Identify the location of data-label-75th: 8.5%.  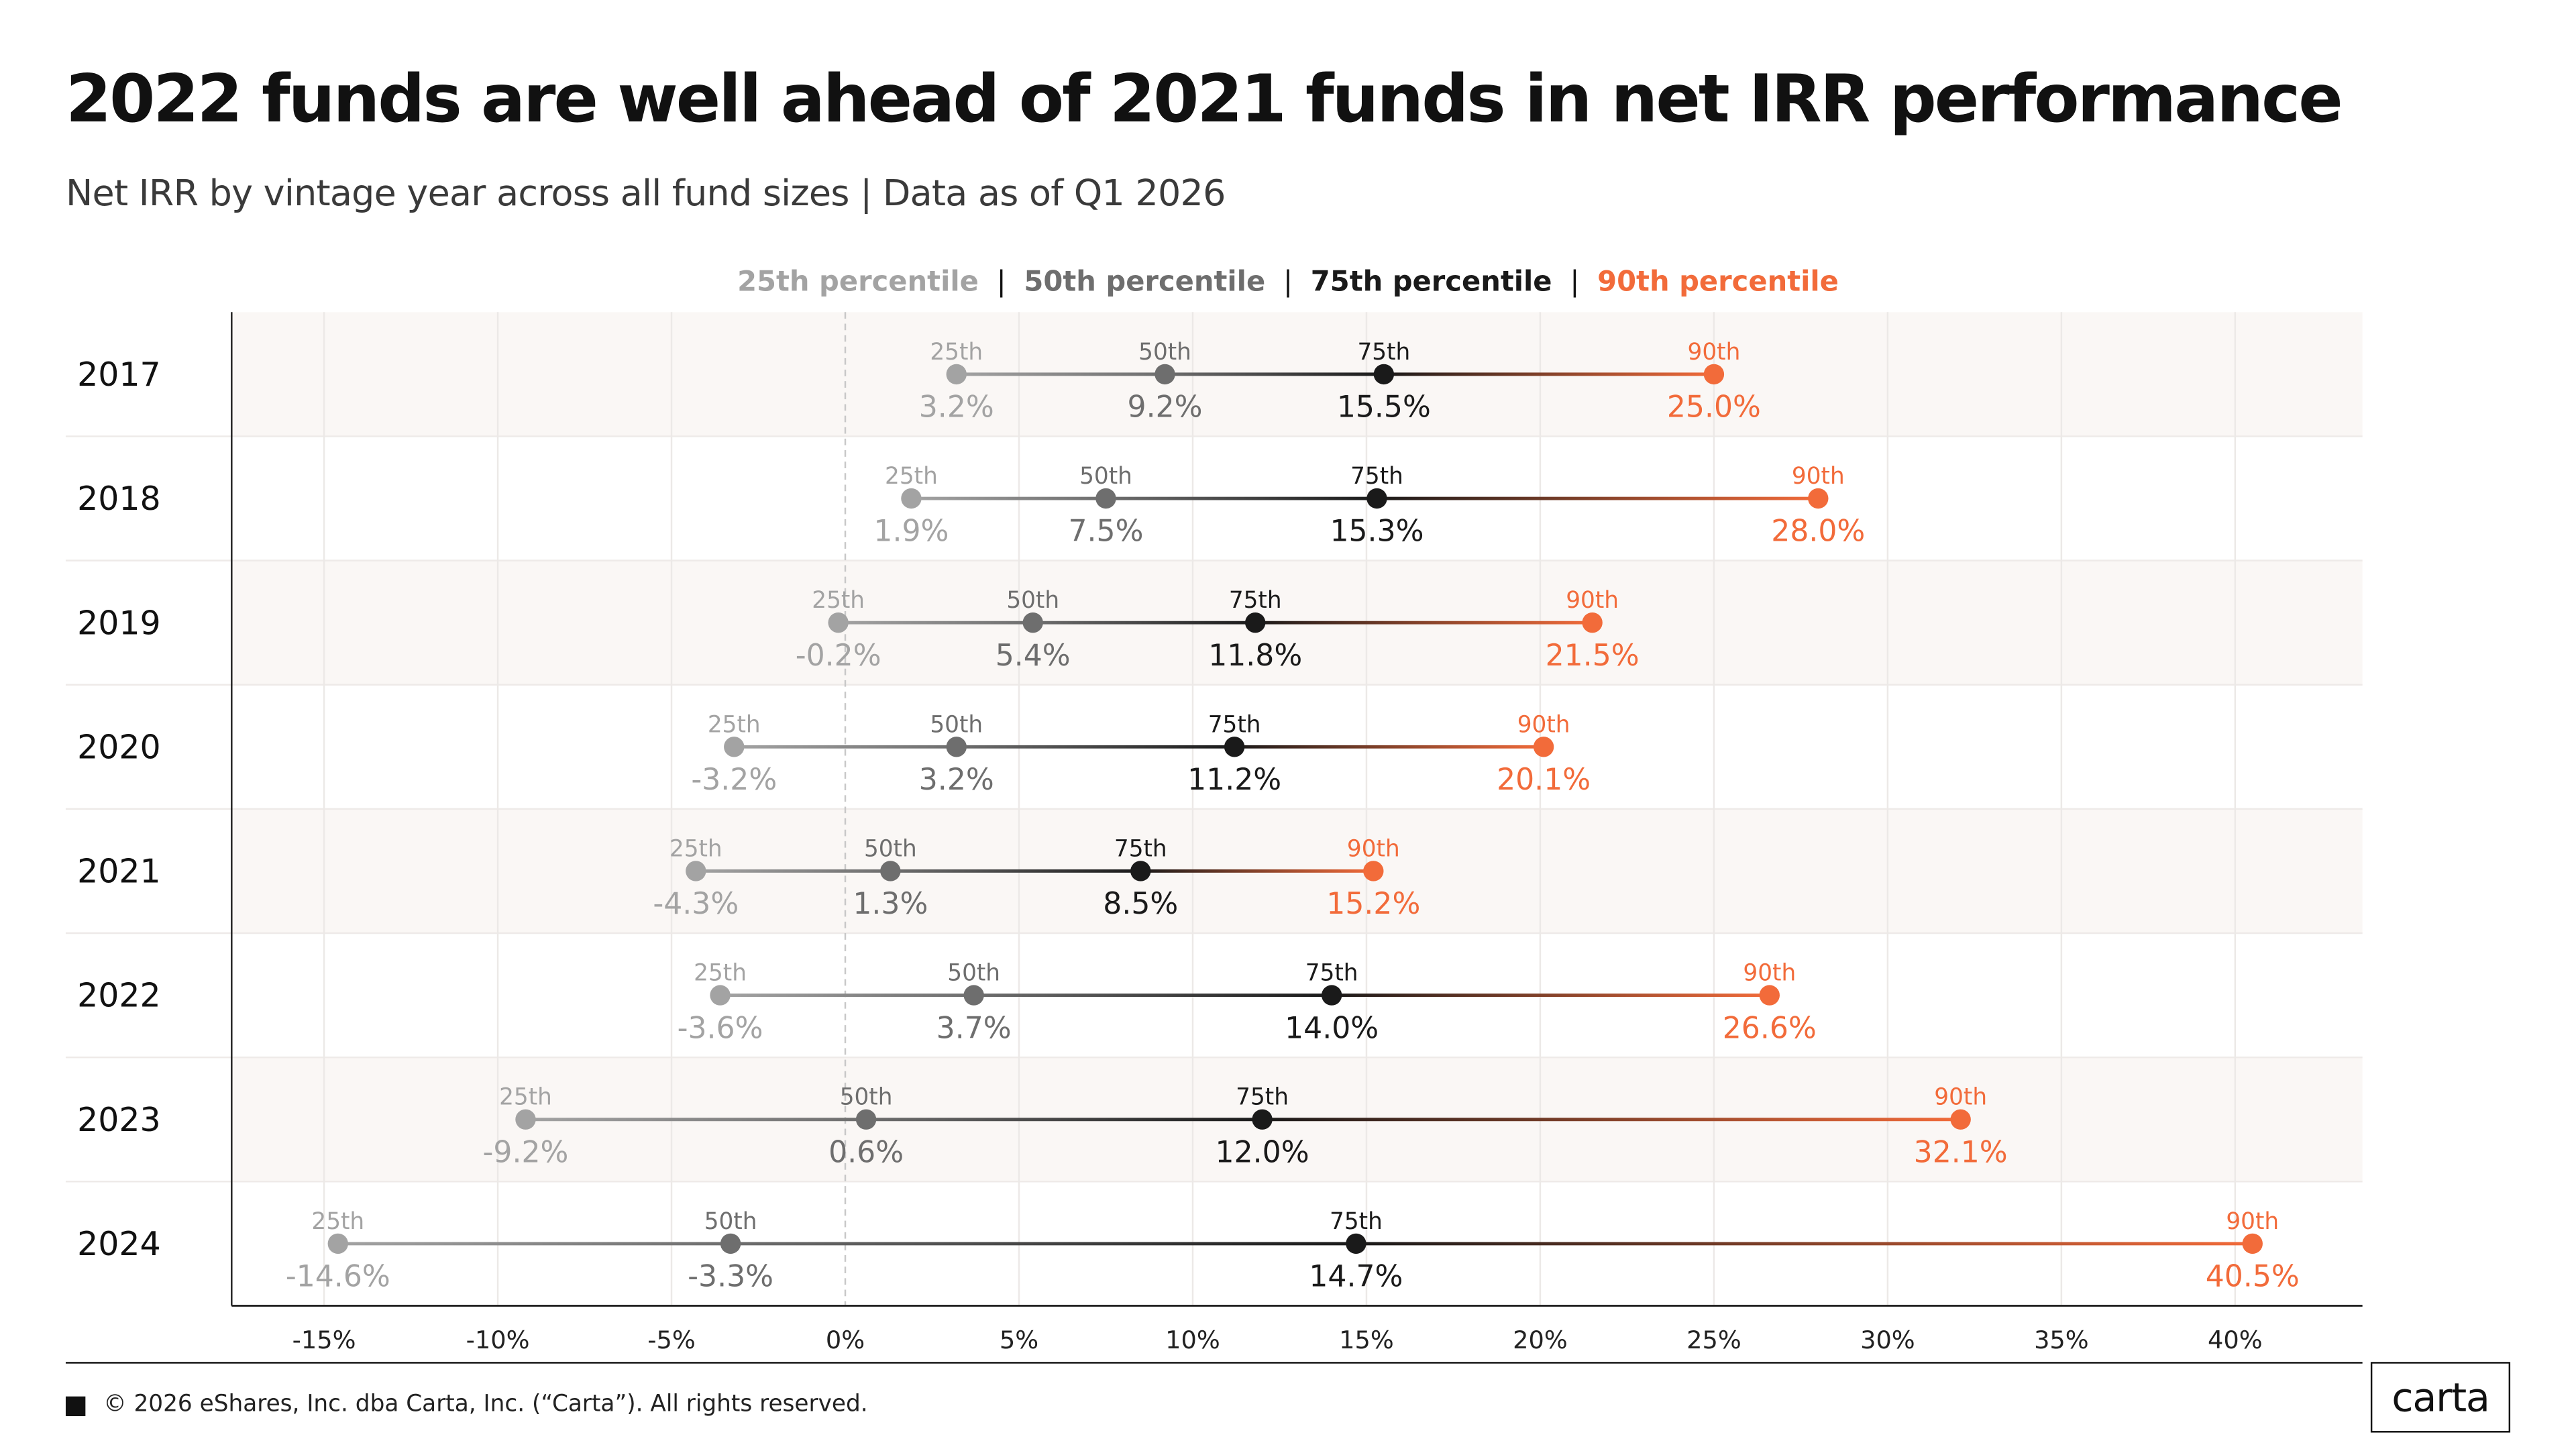
(1140, 904).